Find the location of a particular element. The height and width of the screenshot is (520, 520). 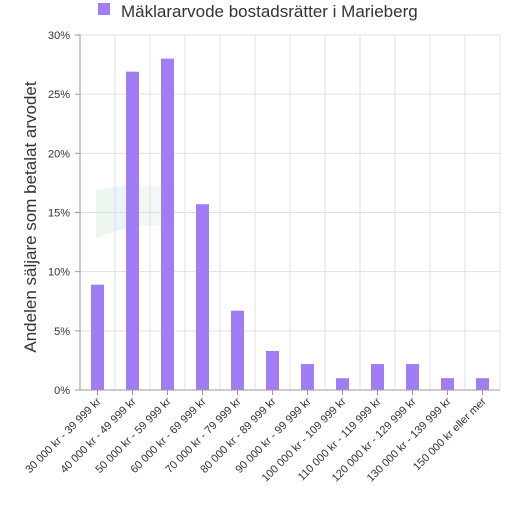

legend: Mäklararvode bostadsrätter i Marieberg is located at coordinates (258, 11).